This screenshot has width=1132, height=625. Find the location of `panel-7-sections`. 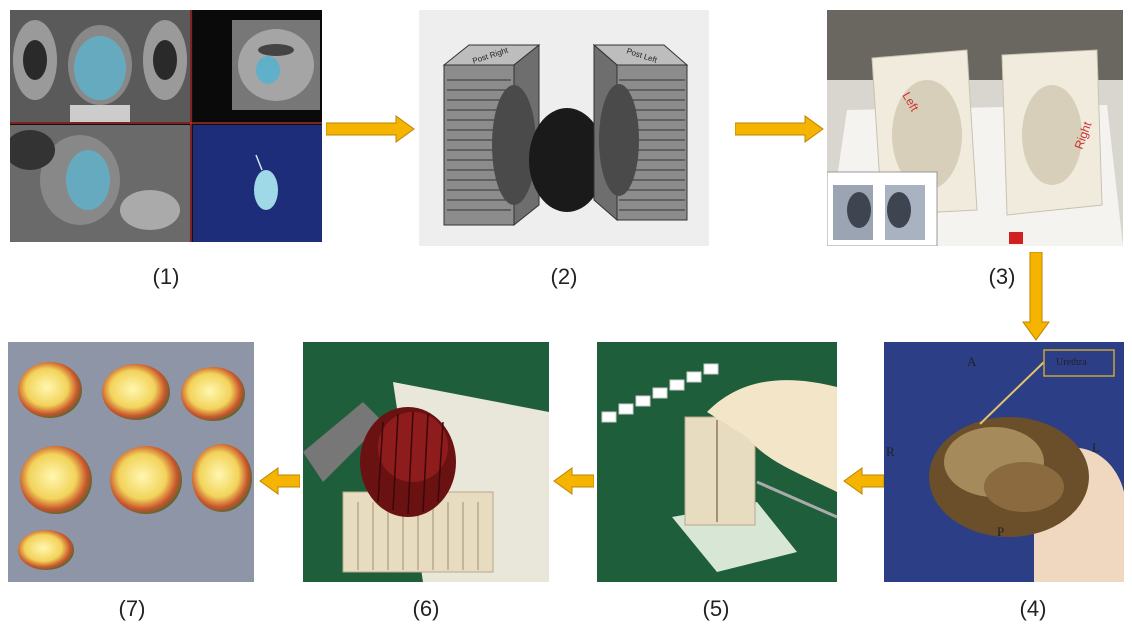

panel-7-sections is located at coordinates (131, 462).